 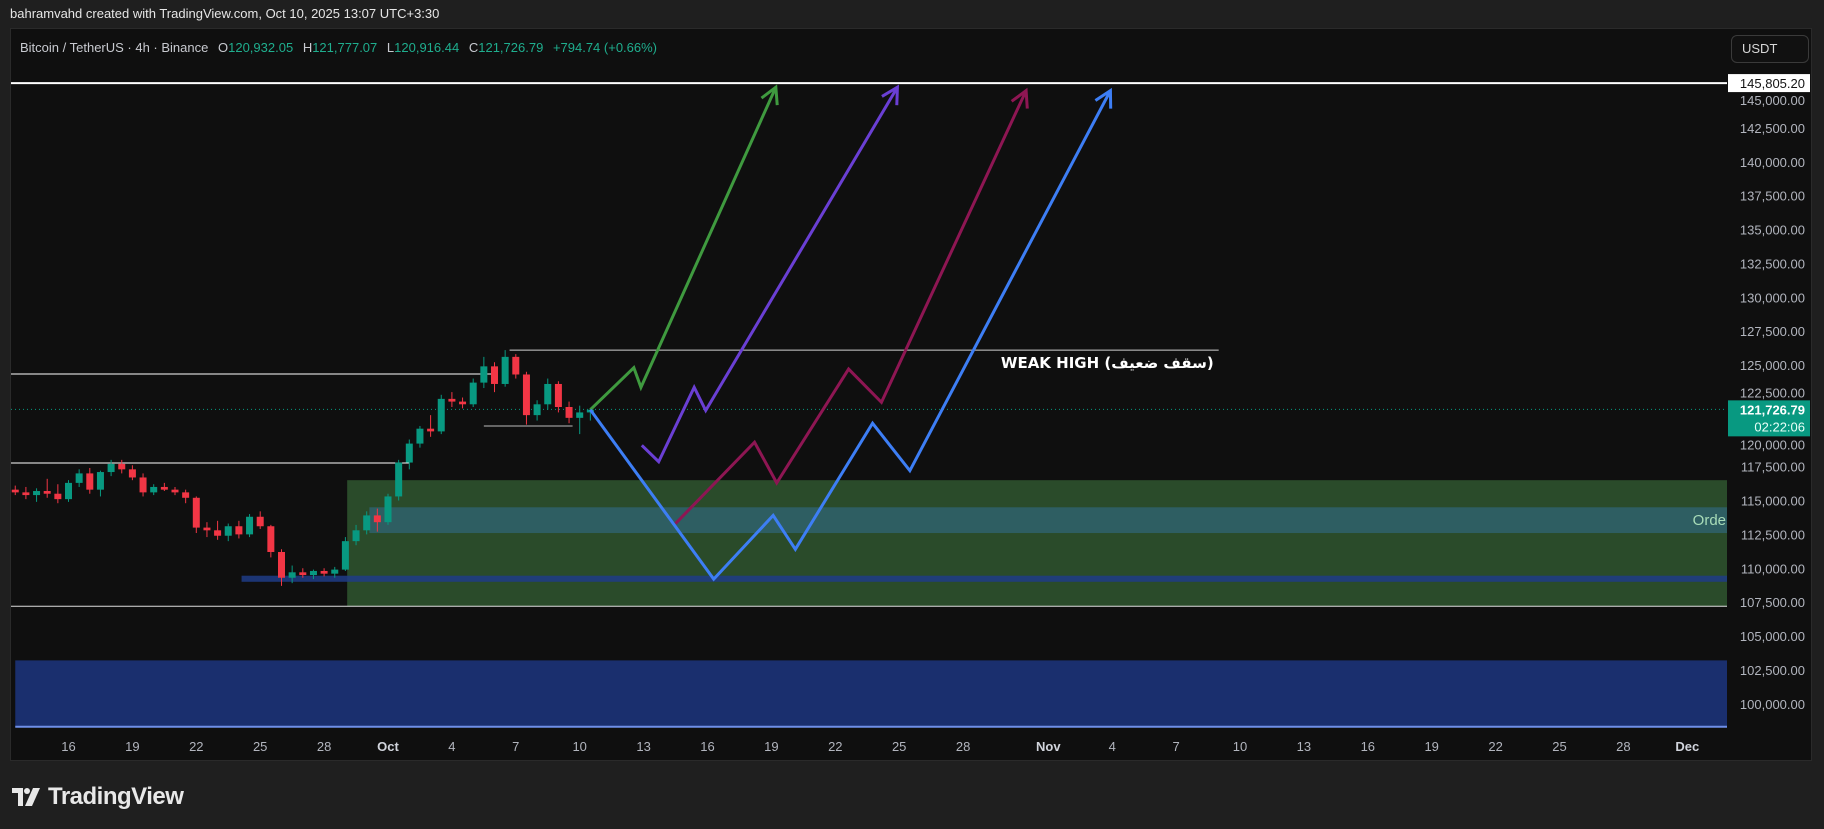 I want to click on purple-arrow-head-icon, so click(x=890, y=95).